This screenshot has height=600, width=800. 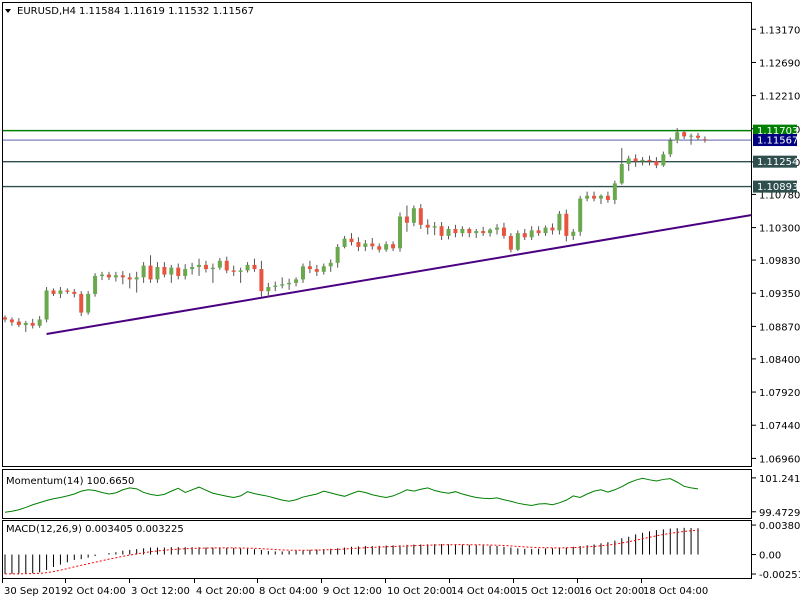 I want to click on price-tick-label: 1.07440, so click(x=779, y=426).